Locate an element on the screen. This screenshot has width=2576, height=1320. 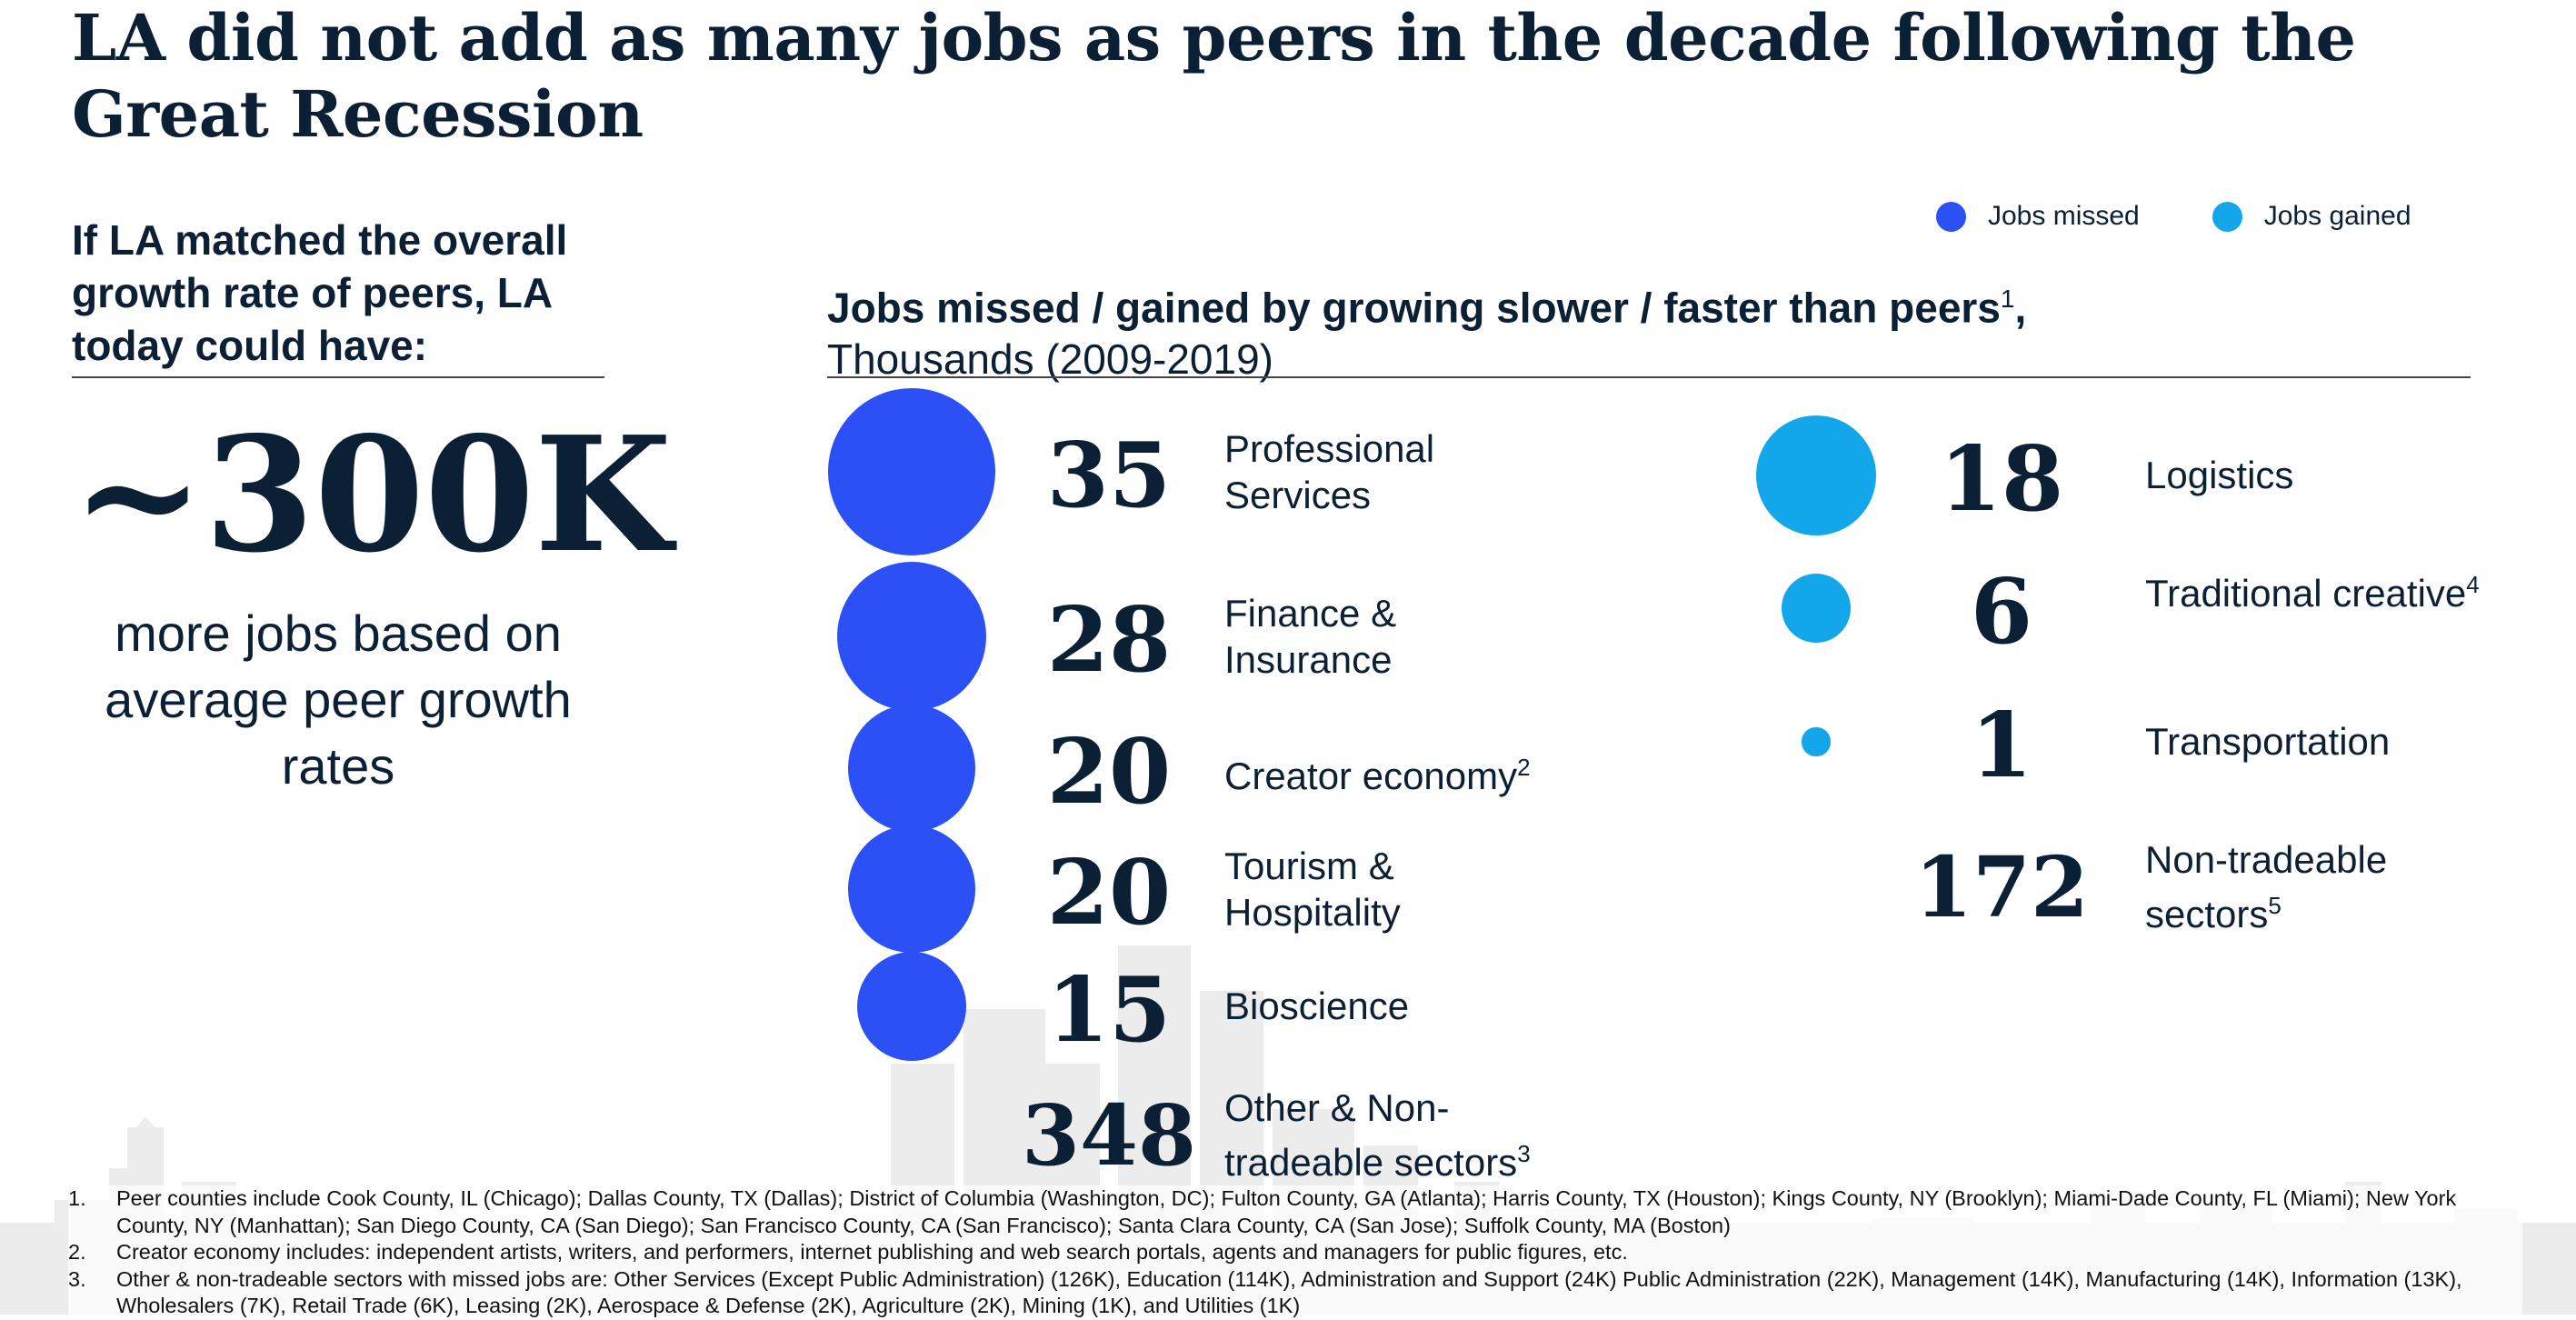
series-1-point-3-value-label: 20 is located at coordinates (1109, 773).